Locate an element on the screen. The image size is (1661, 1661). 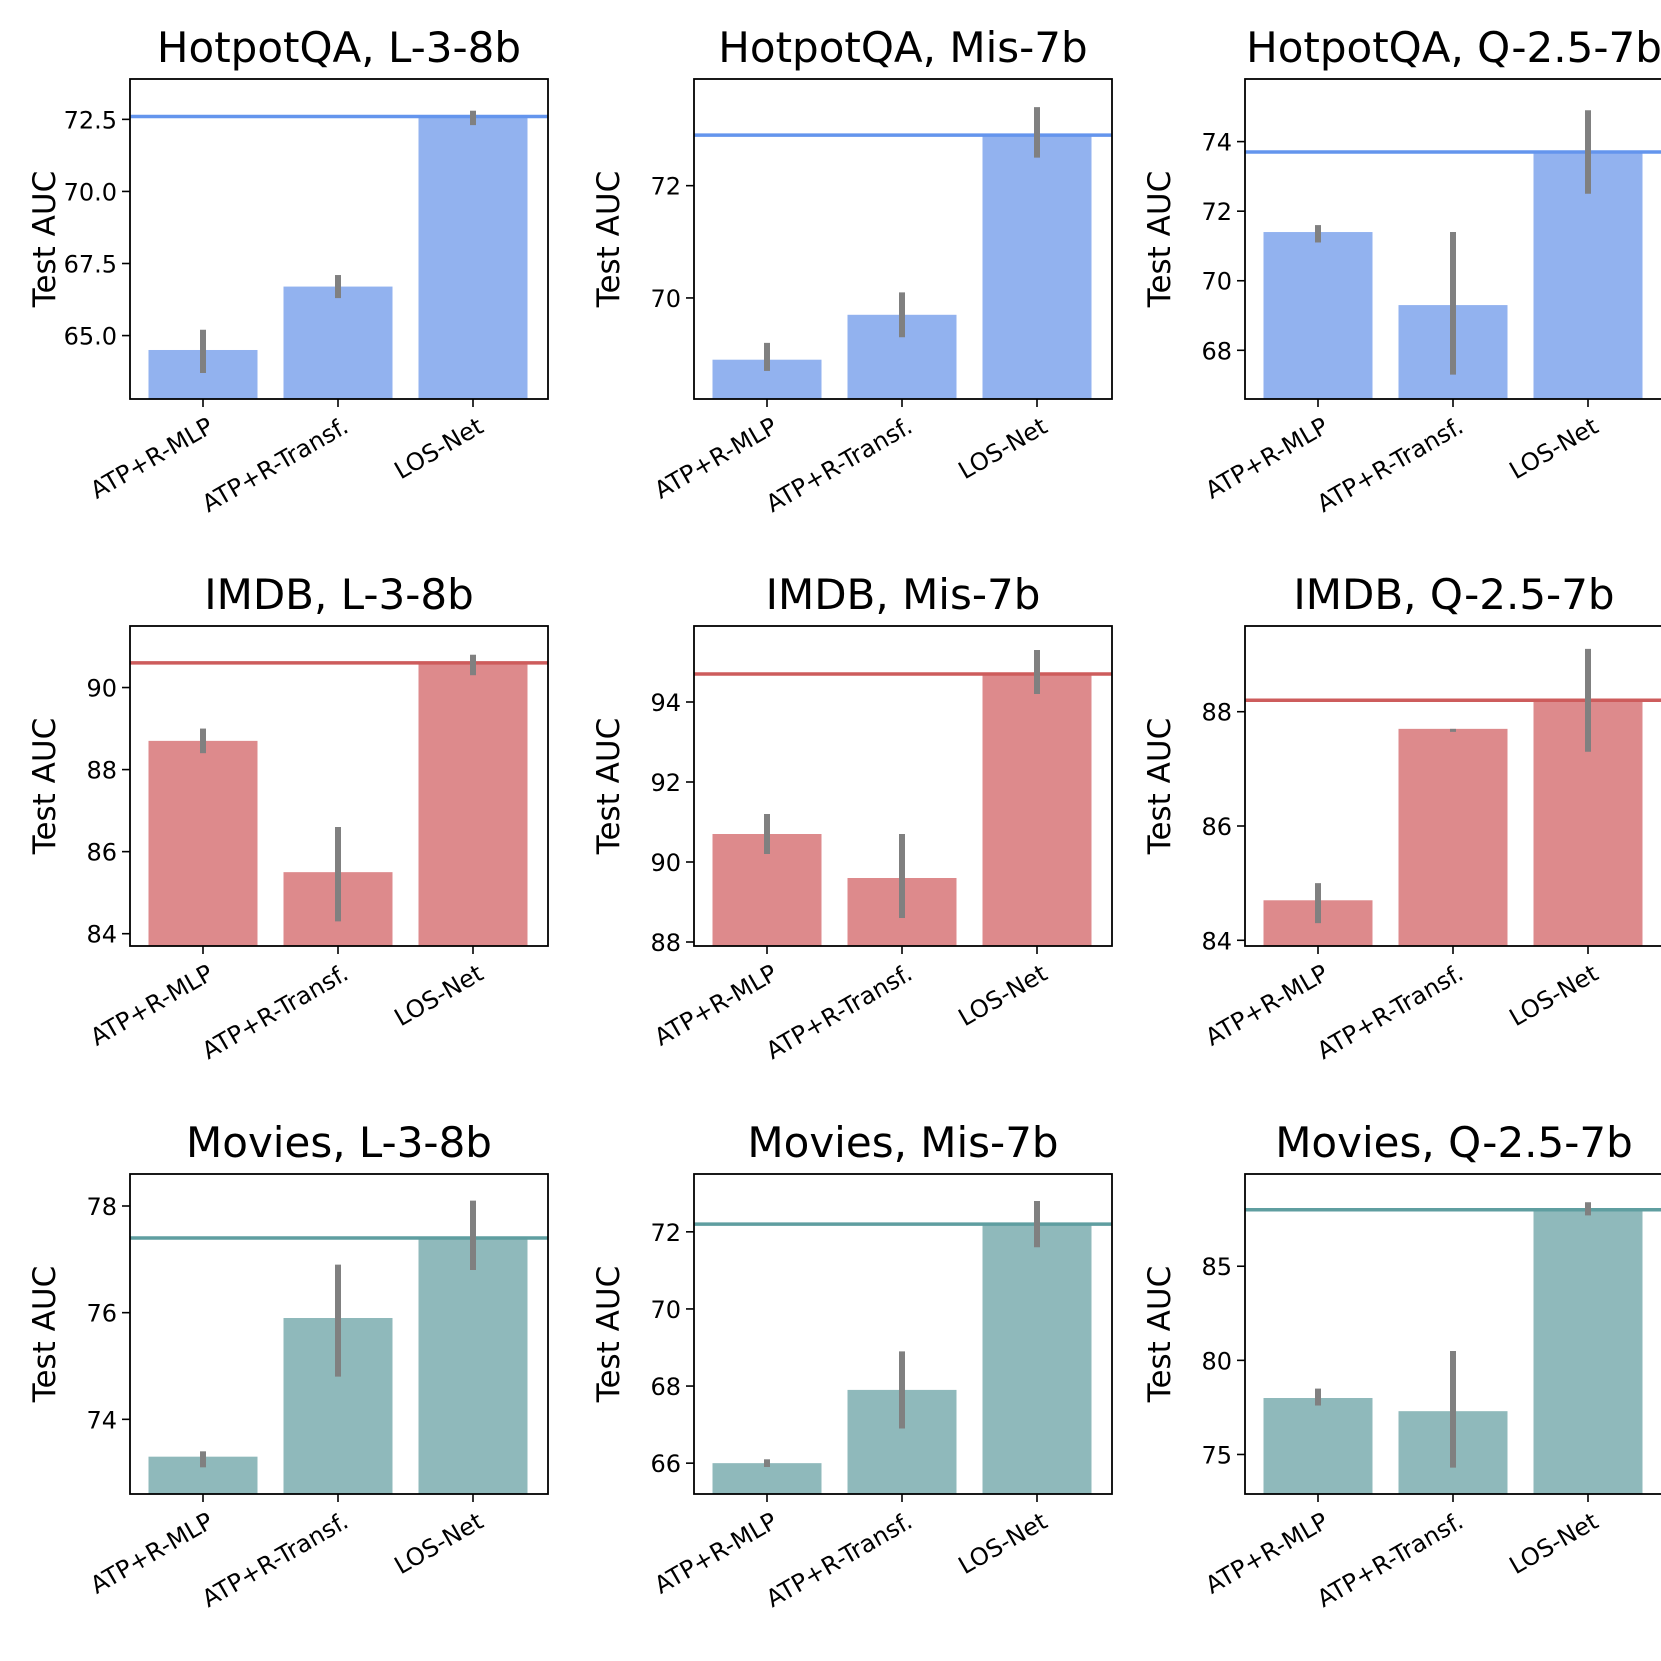
y-tick-label: 78 is located at coordinates (101, 1207).